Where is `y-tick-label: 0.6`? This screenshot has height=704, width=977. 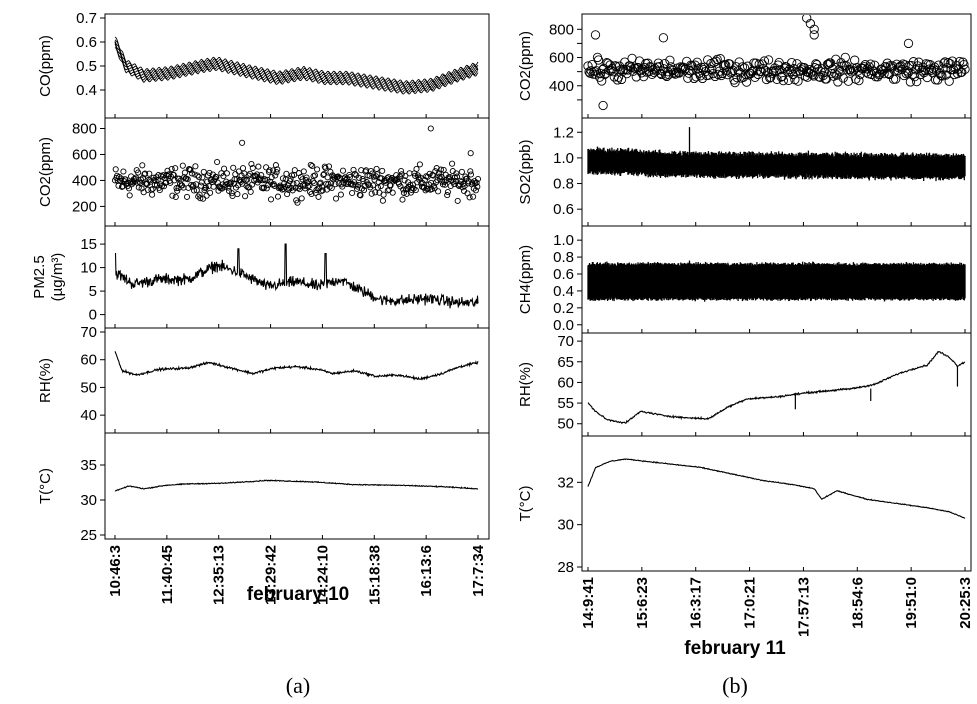 y-tick-label: 0.6 is located at coordinates (563, 274).